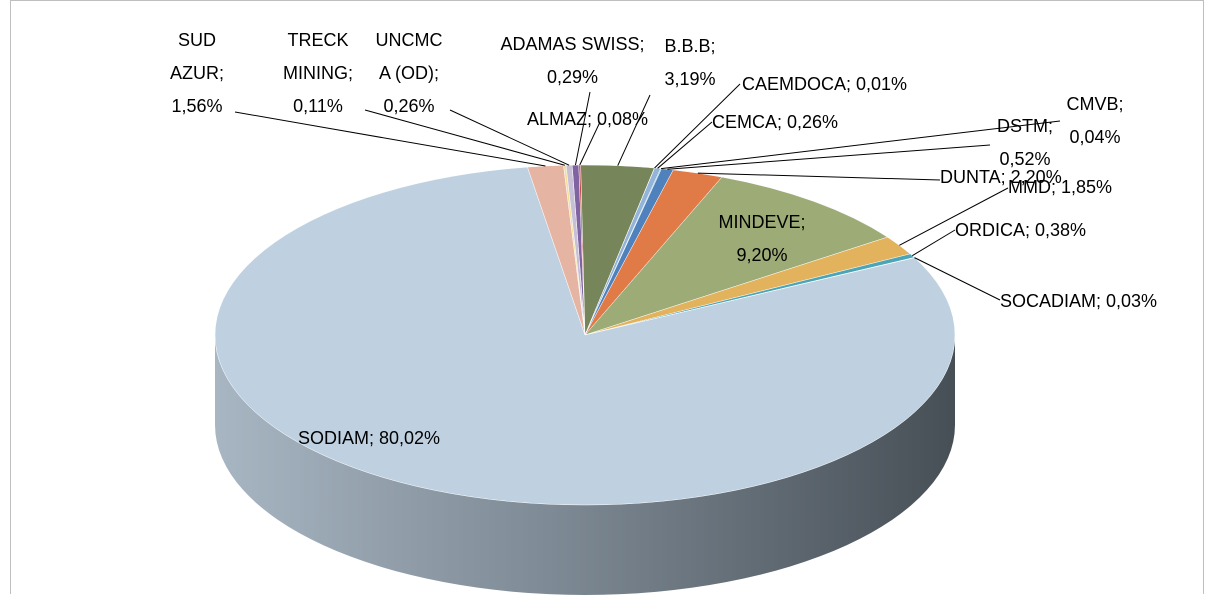  What do you see at coordinates (197, 73) in the screenshot?
I see `data-label: SUD AZUR; 1,56%` at bounding box center [197, 73].